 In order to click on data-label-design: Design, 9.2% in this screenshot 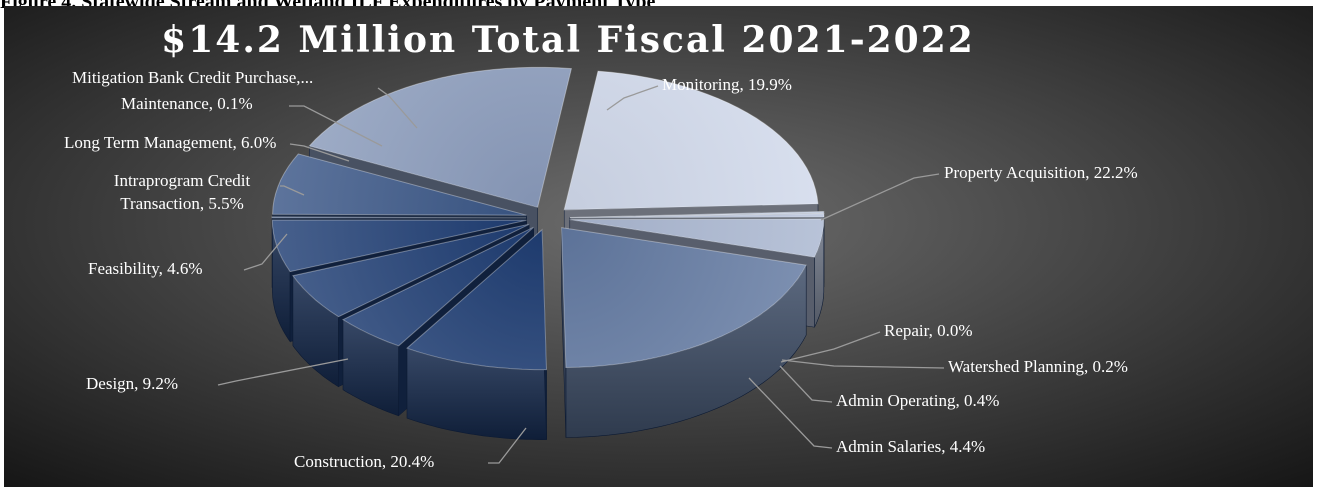, I will do `click(132, 383)`.